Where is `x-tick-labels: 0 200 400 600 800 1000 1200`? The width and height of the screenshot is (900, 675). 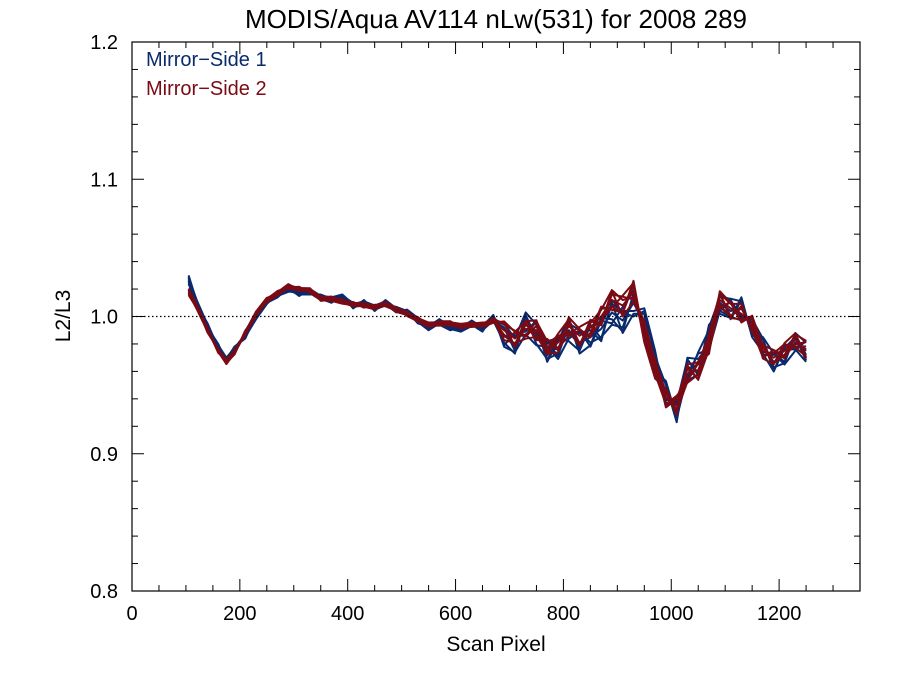 x-tick-labels: 0 200 400 600 800 1000 1200 is located at coordinates (463, 614).